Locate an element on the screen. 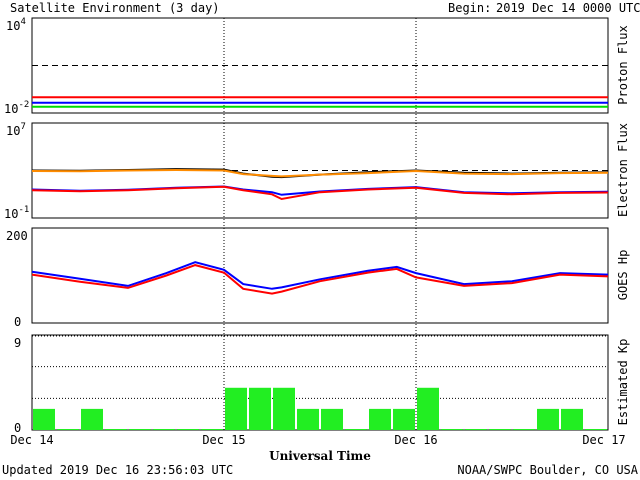 The height and width of the screenshot is (480, 640). credit: NOAA/SWPC Boulder, CO USA is located at coordinates (547, 470).